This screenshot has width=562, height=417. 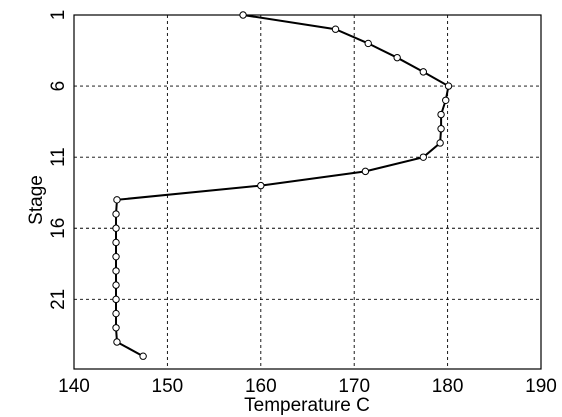 I want to click on x-tick-label: 180, so click(x=448, y=386).